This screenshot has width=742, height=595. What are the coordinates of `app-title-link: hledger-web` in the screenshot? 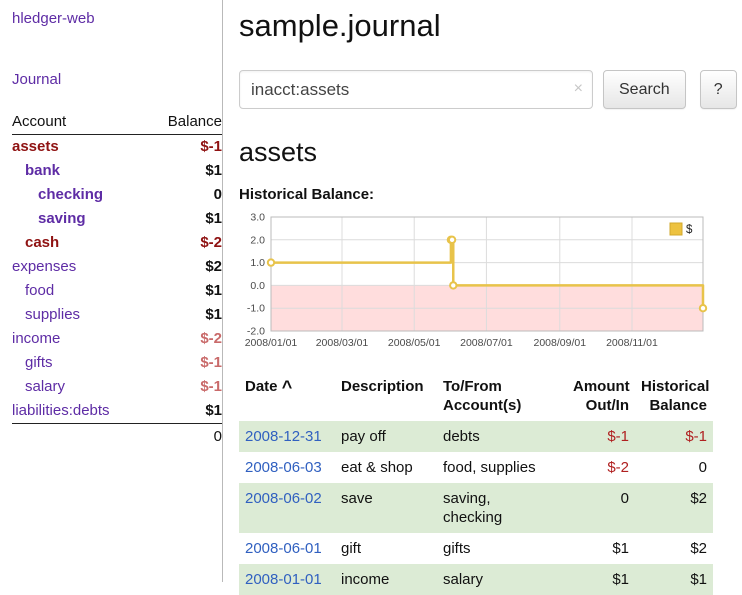 It's located at (53, 18).